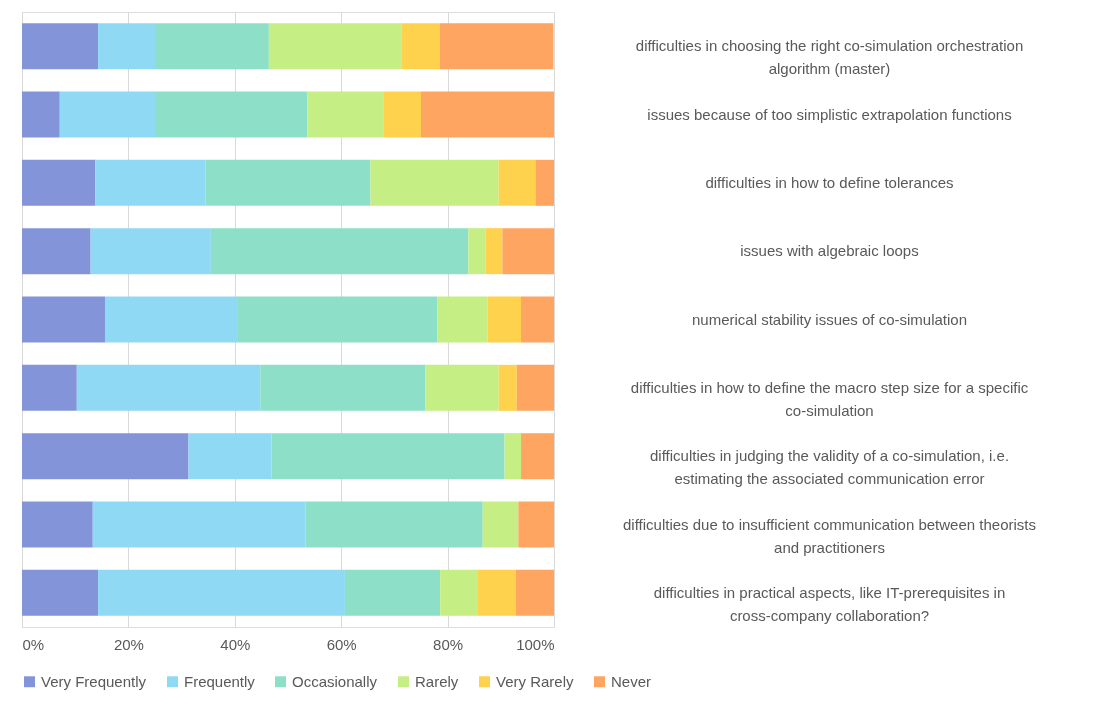 This screenshot has width=1097, height=716. What do you see at coordinates (535, 681) in the screenshot?
I see `legend-label: Very Rarely` at bounding box center [535, 681].